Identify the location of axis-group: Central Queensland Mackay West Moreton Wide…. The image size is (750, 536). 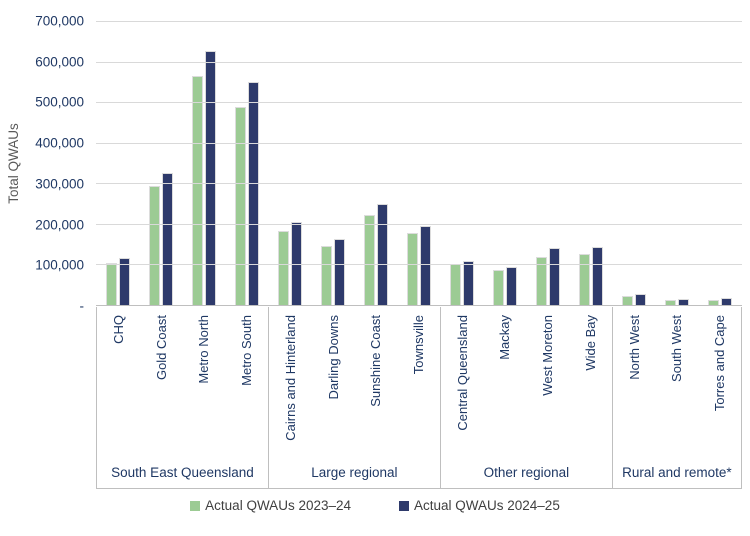
(525, 397).